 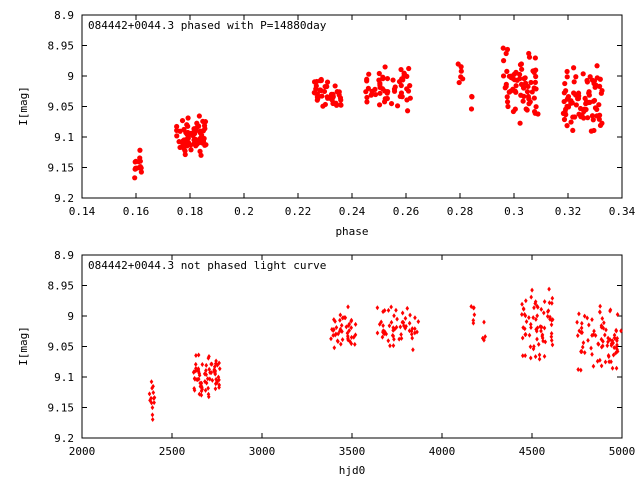 What do you see at coordinates (514, 211) in the screenshot?
I see `x-tick-label: 0.3` at bounding box center [514, 211].